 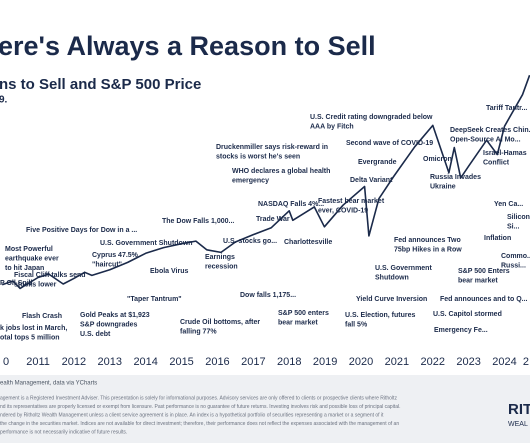 What do you see at coordinates (377, 162) in the screenshot?
I see `annotation: Evergrande` at bounding box center [377, 162].